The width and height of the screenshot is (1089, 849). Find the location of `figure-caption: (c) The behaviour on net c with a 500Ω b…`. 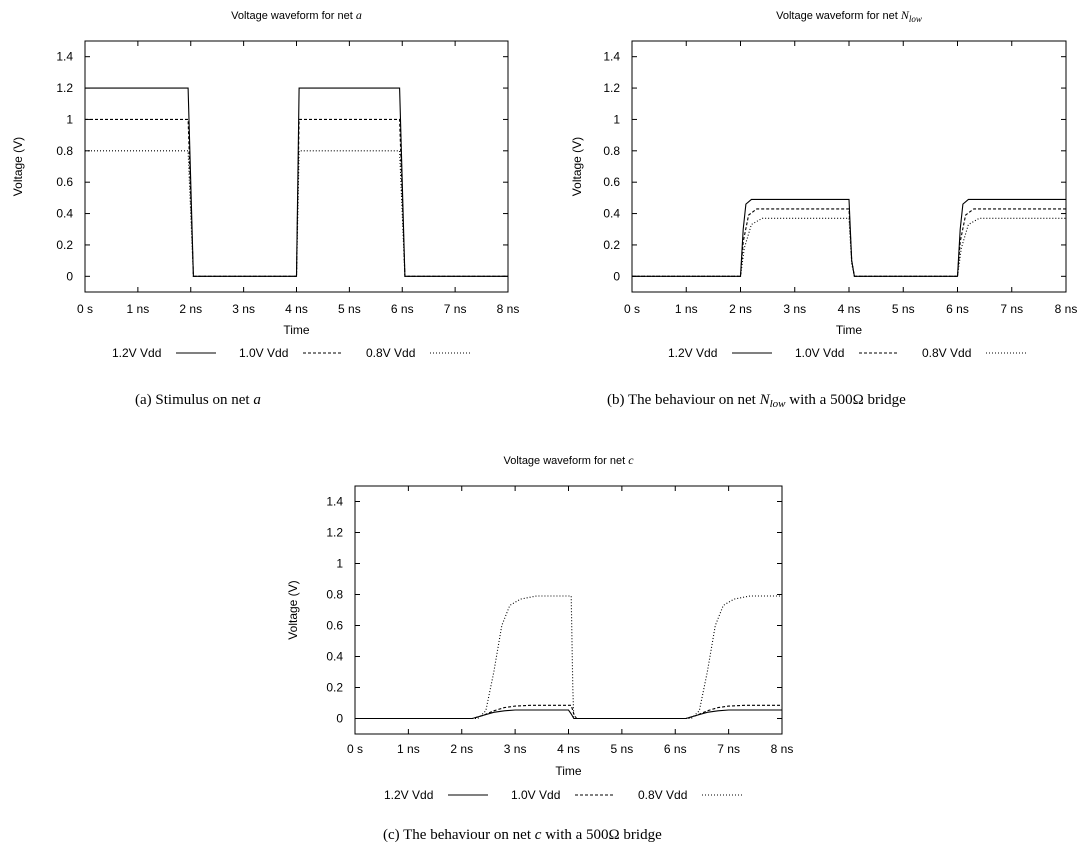

figure-caption: (c) The behaviour on net c with a 500Ω b… is located at coordinates (522, 835).